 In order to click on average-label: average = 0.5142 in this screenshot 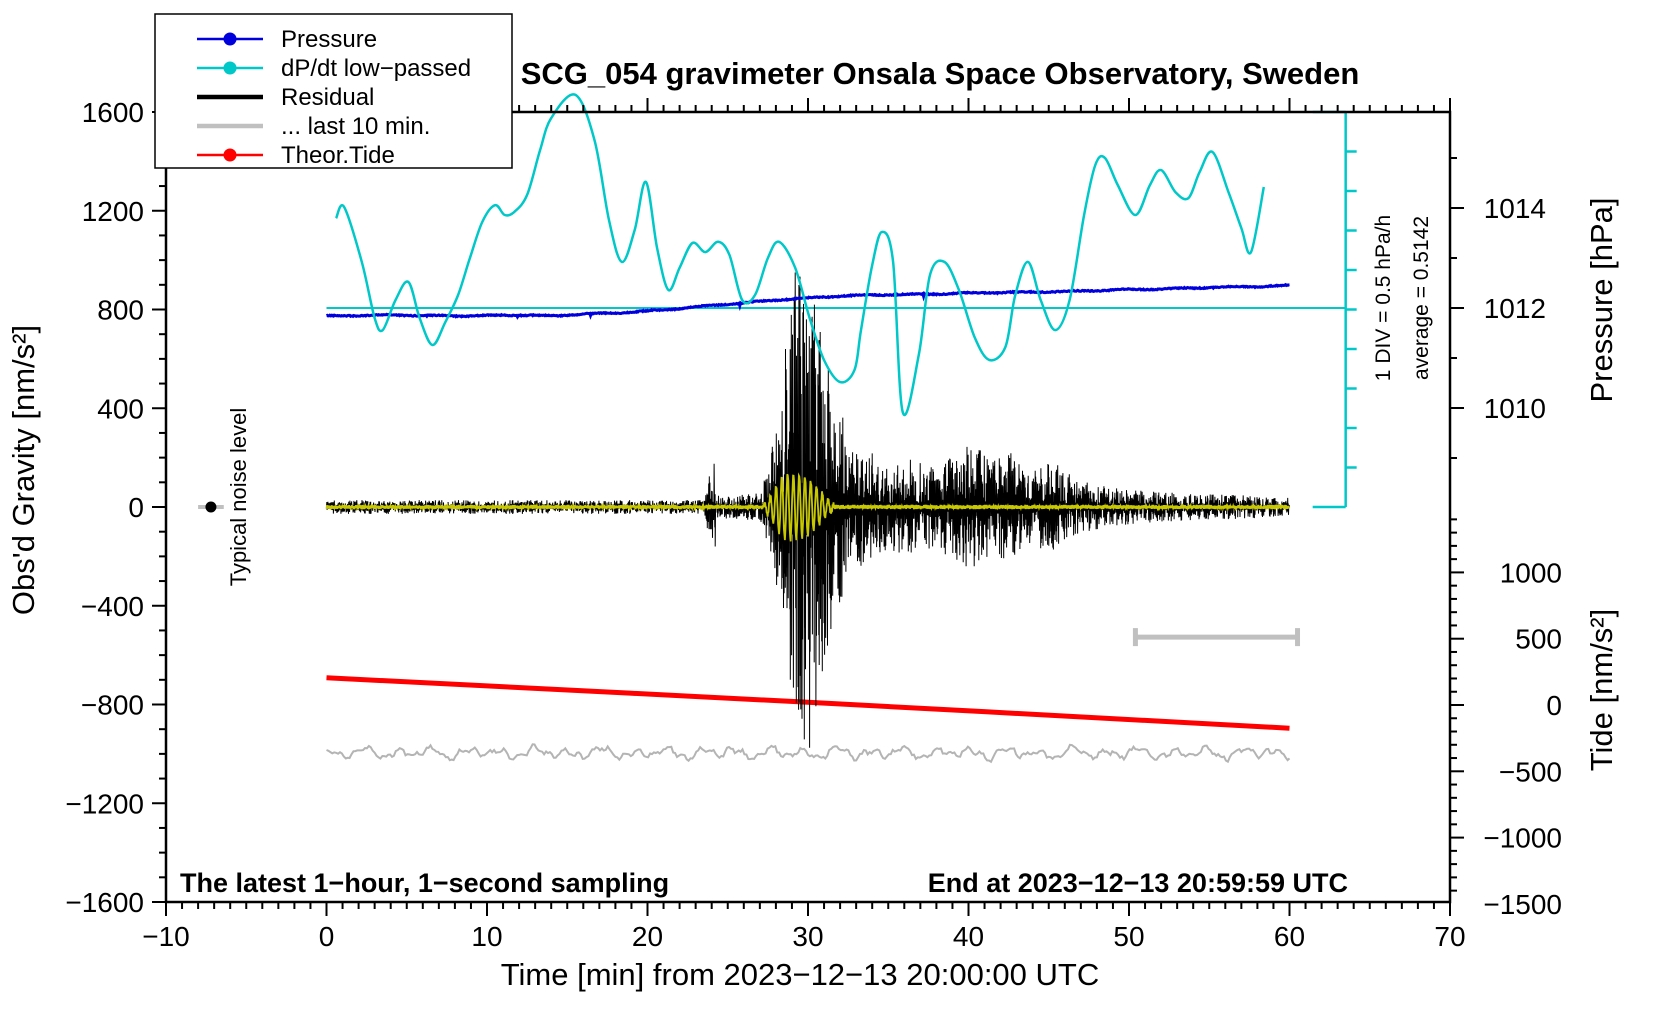, I will do `click(1421, 298)`.